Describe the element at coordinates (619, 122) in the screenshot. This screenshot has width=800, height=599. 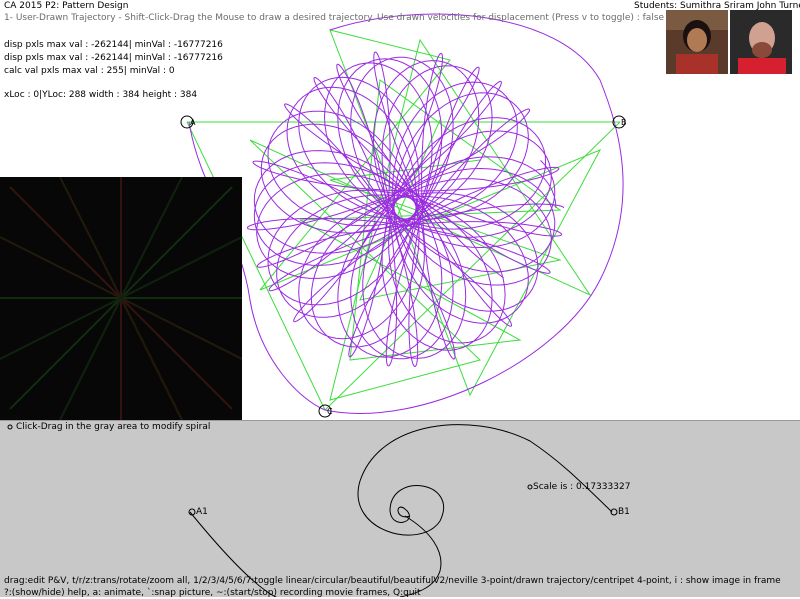
I see `point-b-marker-icon: B` at that location.